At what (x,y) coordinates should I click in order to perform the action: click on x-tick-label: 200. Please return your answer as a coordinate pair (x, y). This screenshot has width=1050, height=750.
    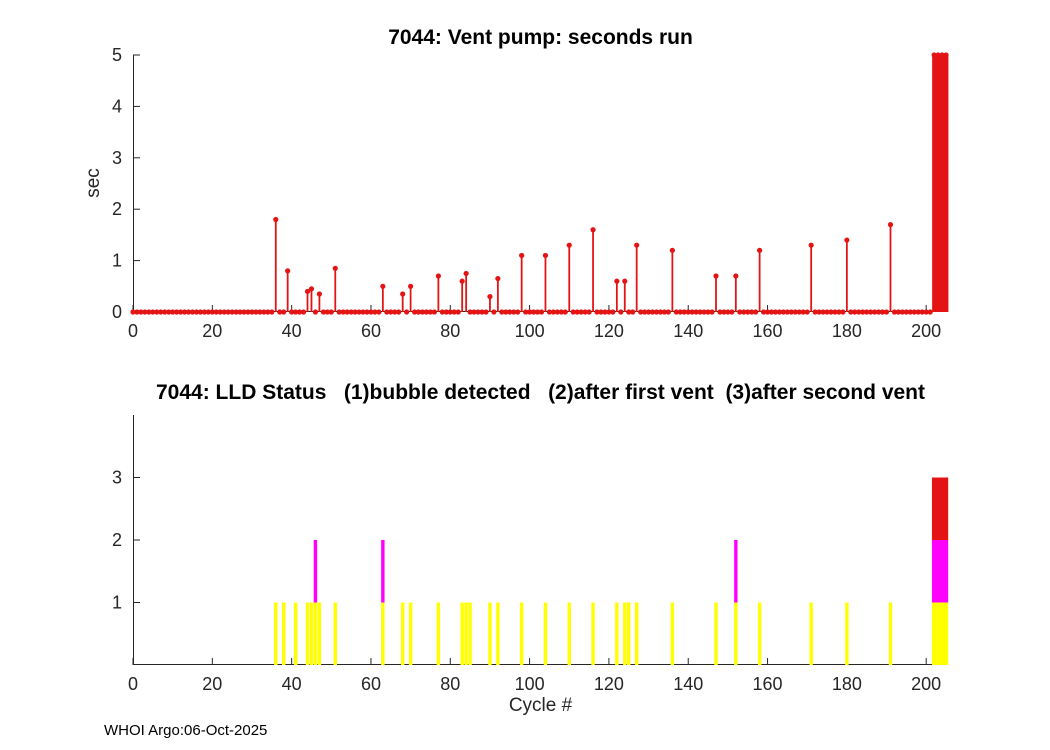
    Looking at the image, I should click on (926, 331).